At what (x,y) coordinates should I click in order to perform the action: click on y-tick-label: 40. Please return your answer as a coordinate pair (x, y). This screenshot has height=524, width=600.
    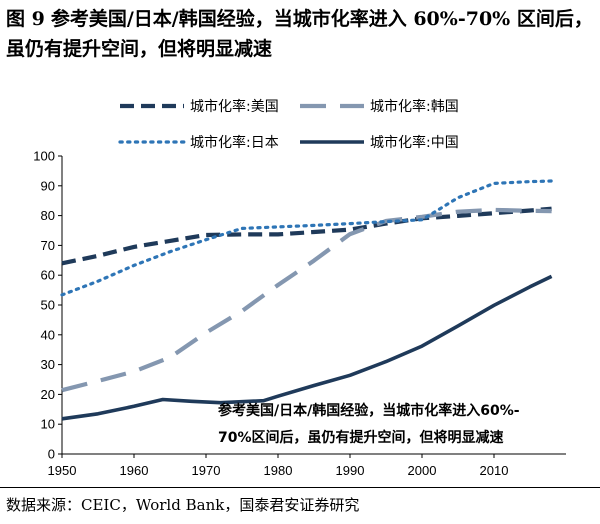
    Looking at the image, I should click on (48, 334).